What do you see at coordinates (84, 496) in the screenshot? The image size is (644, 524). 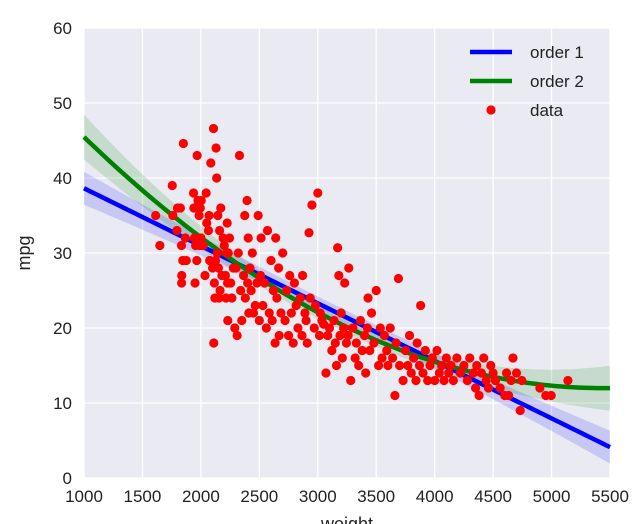 I see `x-tick-label: 1000` at bounding box center [84, 496].